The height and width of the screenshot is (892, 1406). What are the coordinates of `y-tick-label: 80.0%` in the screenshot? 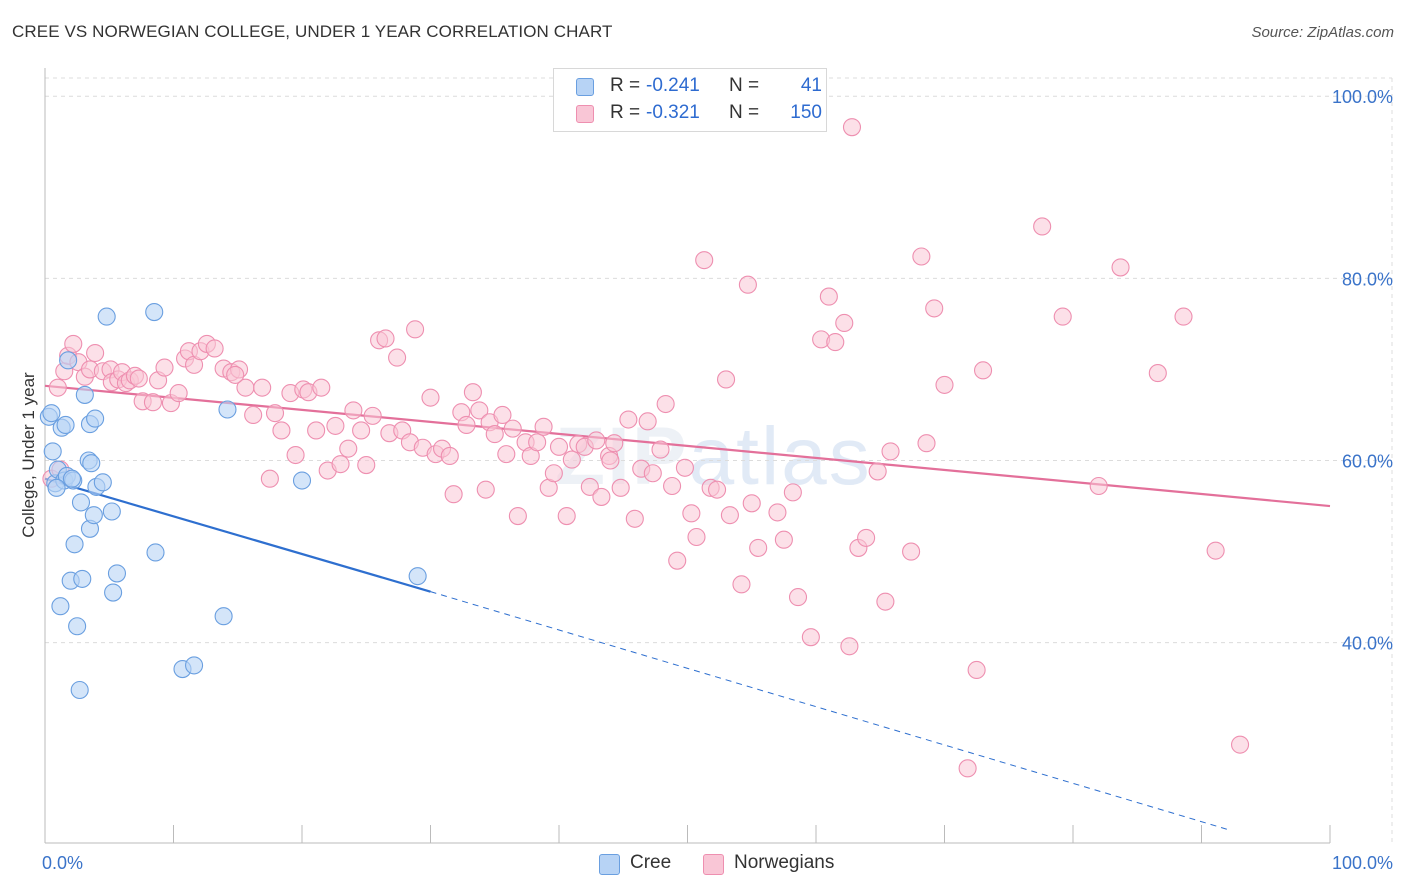 It's located at (1367, 279).